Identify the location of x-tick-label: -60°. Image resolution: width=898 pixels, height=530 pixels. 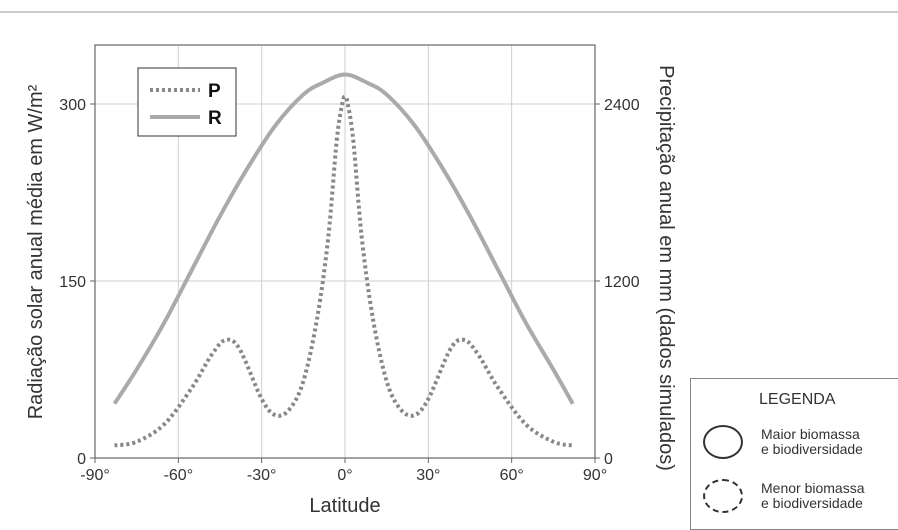
(179, 475).